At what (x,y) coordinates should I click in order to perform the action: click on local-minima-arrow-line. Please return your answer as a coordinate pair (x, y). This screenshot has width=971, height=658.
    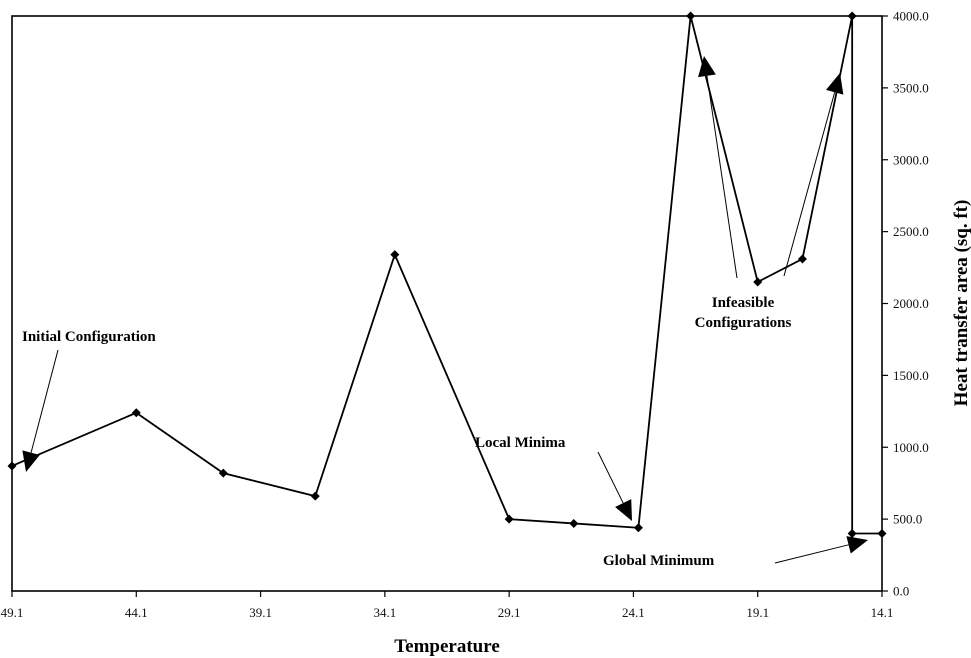
    Looking at the image, I should click on (610, 477).